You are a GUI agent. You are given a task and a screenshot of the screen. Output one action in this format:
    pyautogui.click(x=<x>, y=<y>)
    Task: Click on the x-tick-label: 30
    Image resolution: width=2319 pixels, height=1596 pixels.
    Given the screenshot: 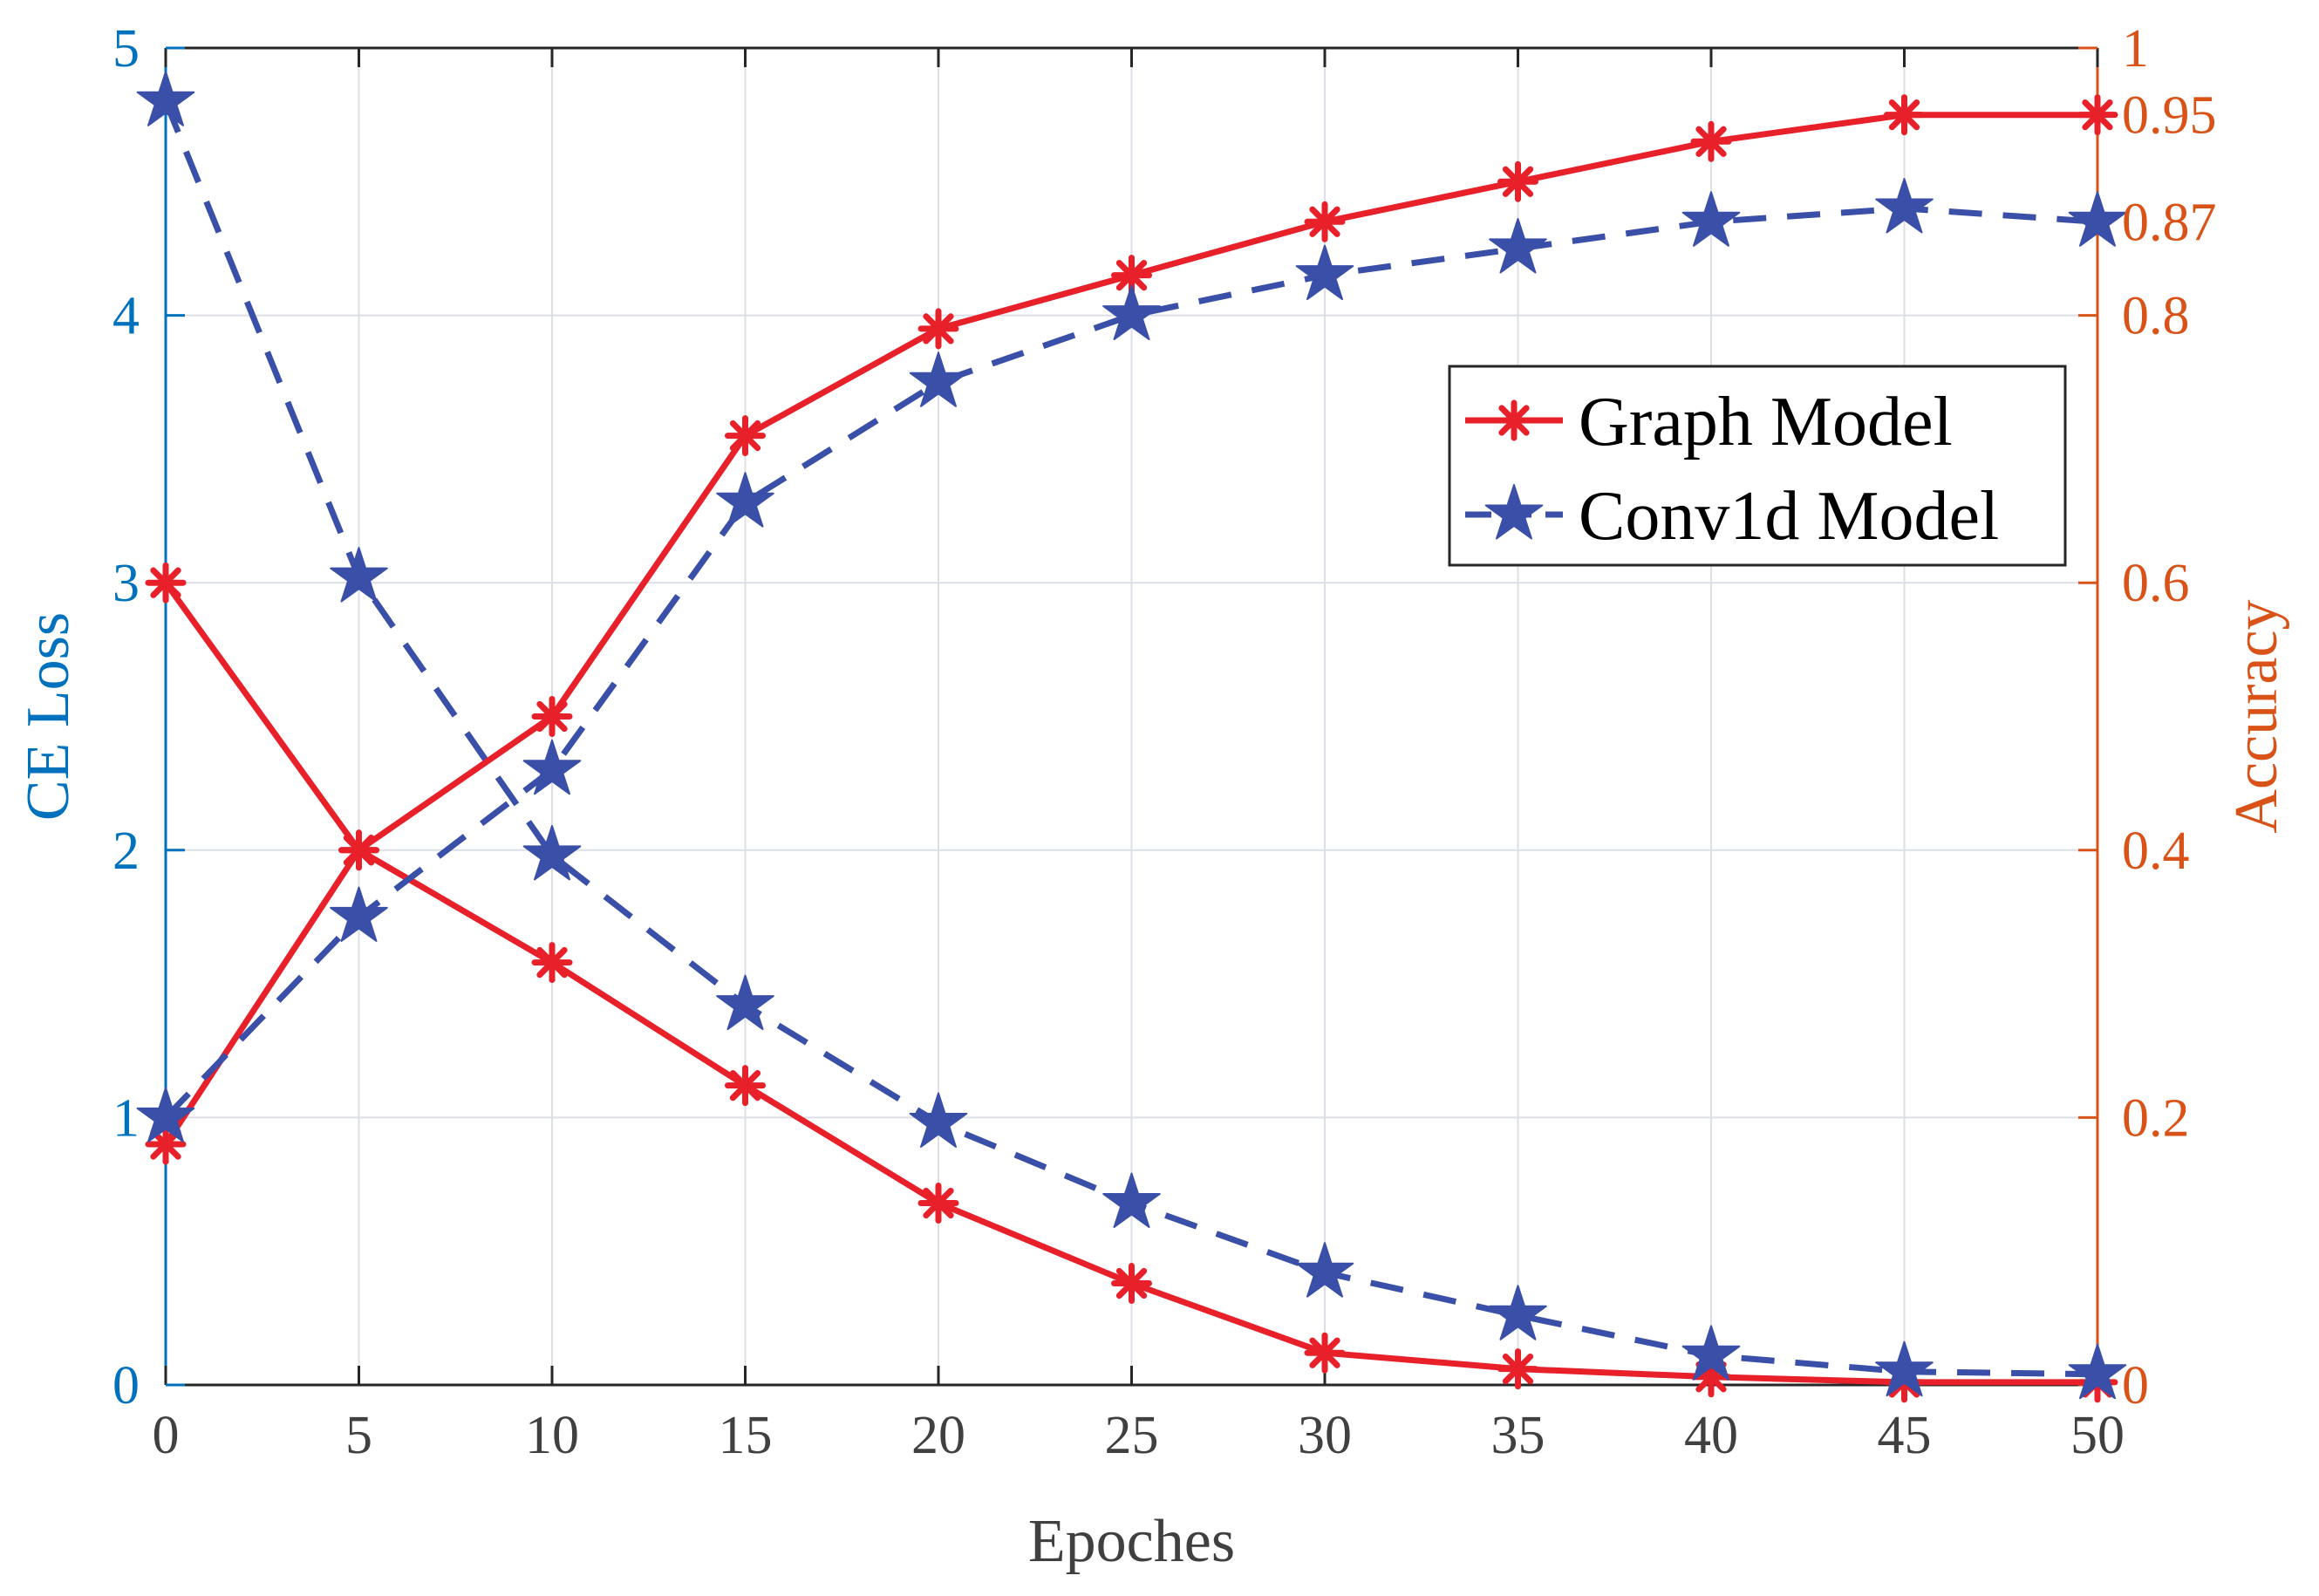 What is the action you would take?
    pyautogui.click(x=1325, y=1435)
    